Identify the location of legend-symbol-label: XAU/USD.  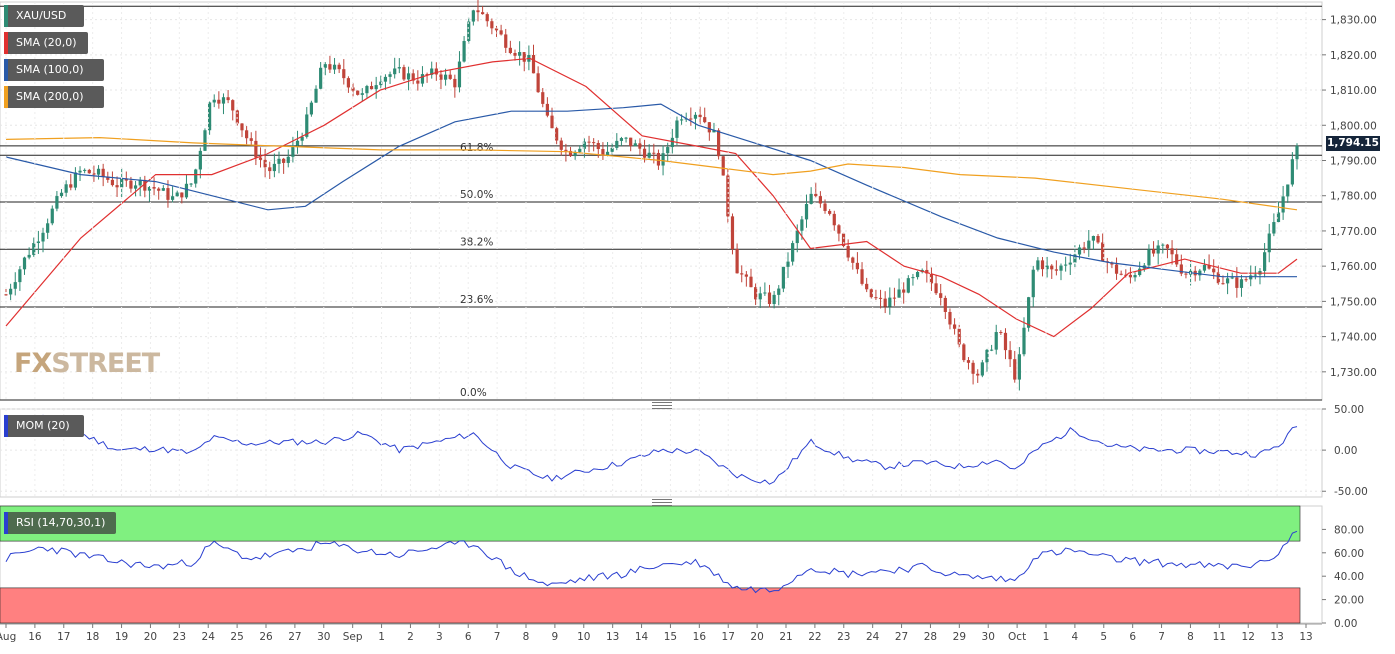
(41, 15).